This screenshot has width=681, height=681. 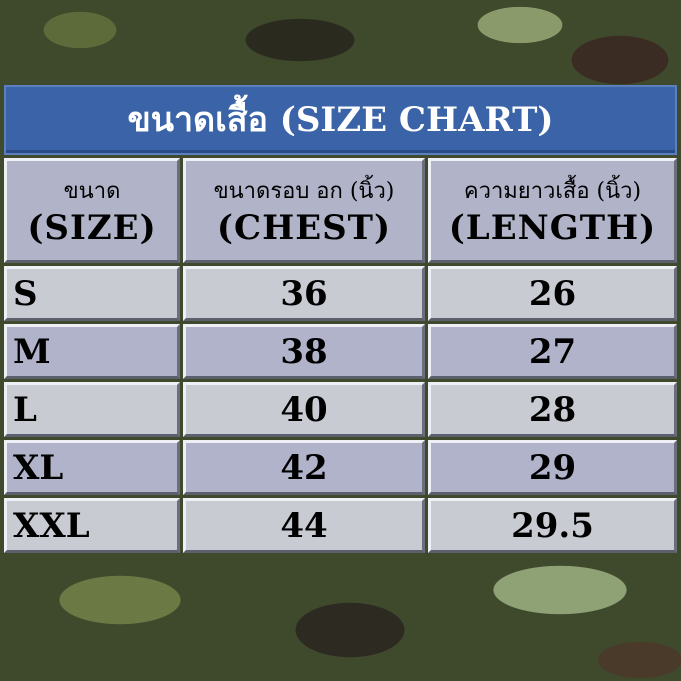 I want to click on chest-cell: 44, so click(x=304, y=525).